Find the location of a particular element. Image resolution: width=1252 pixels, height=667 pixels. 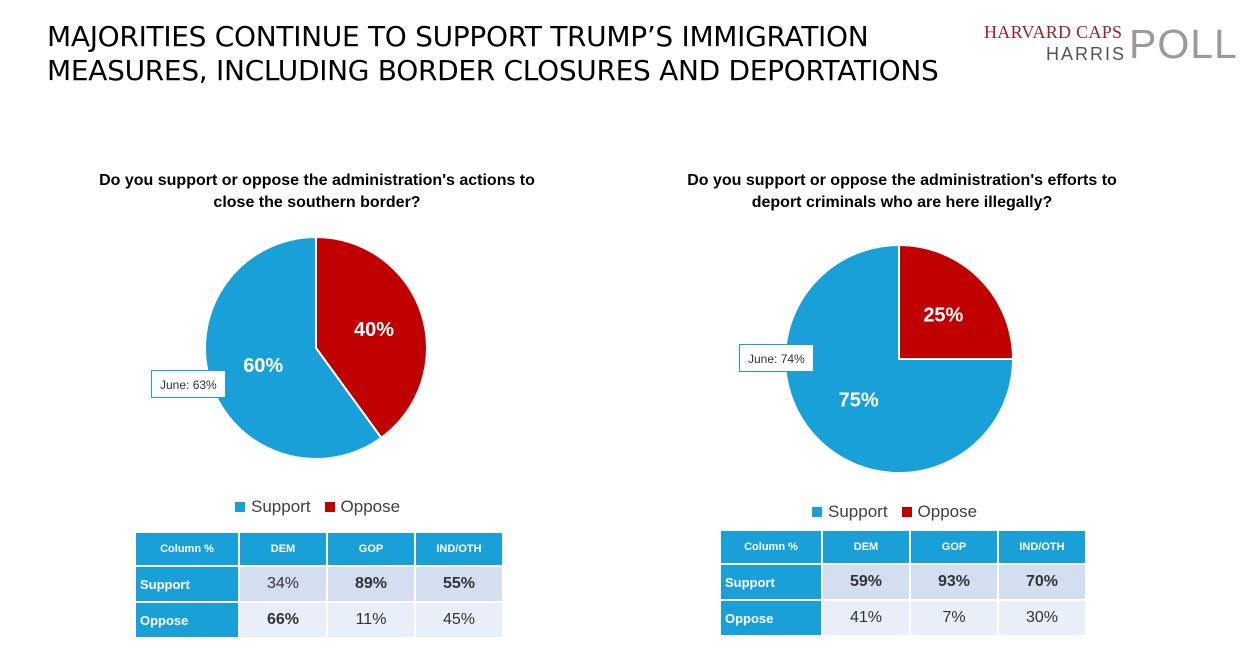

table-cell: 45% is located at coordinates (459, 620).